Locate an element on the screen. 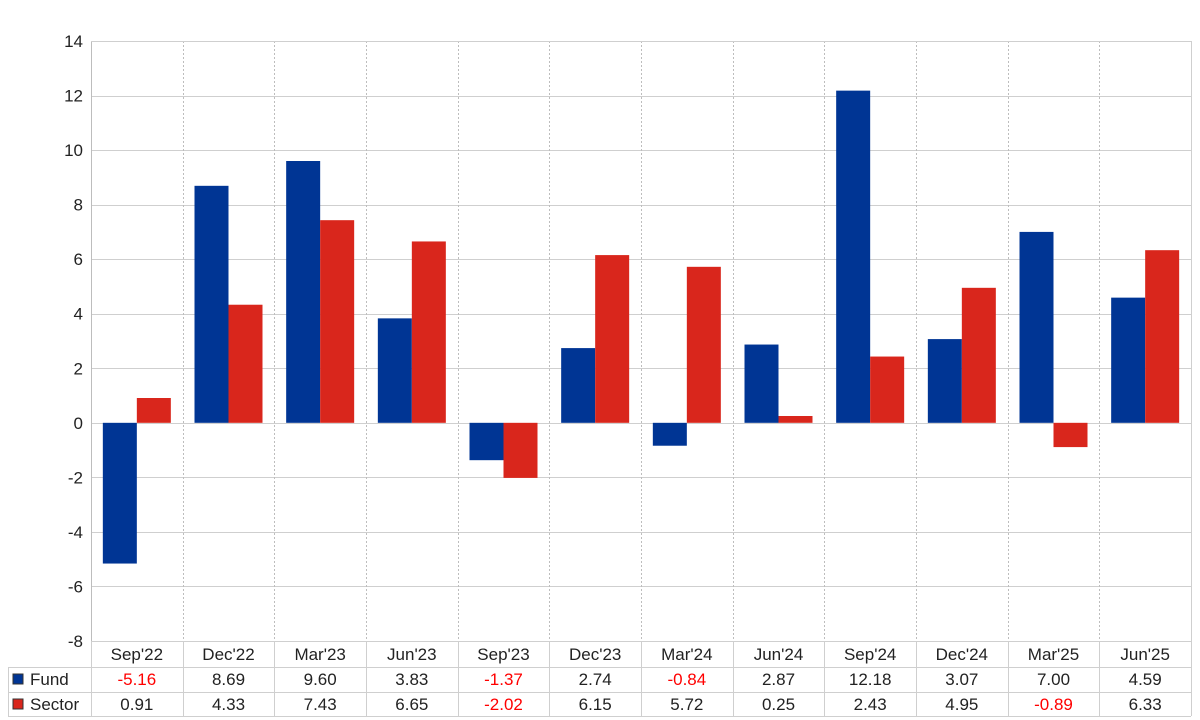  data-label-fund: 9.60 is located at coordinates (320, 679).